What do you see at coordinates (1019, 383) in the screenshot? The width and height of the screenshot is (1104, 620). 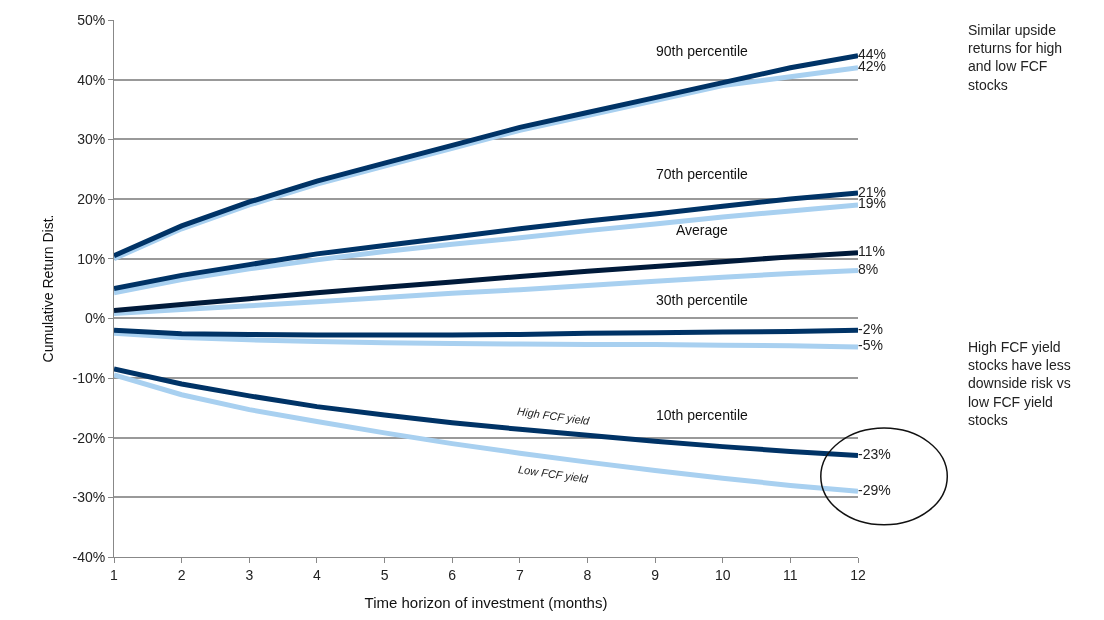 I see `text: High FCF yield stocks have less downside risk vs low FCF yield stocks` at bounding box center [1019, 383].